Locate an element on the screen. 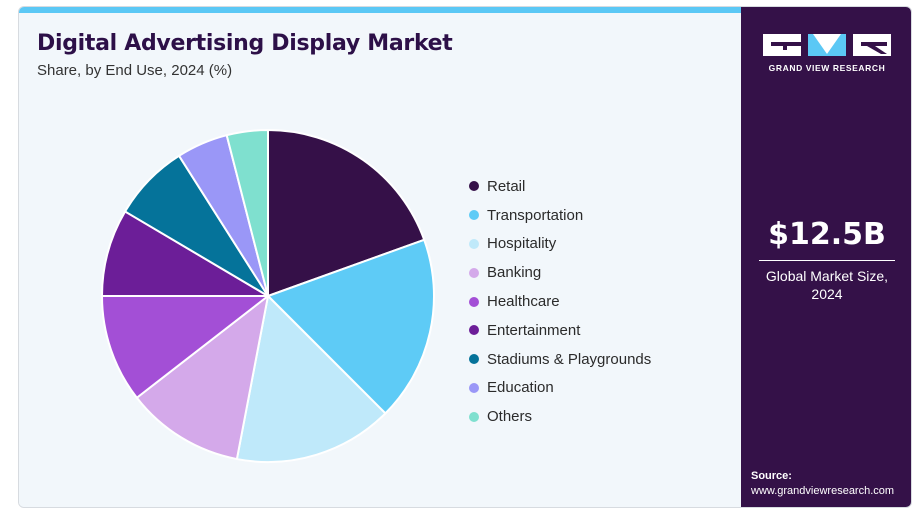 Image resolution: width=924 pixels, height=518 pixels. pie-slice-hospitality is located at coordinates (311, 379).